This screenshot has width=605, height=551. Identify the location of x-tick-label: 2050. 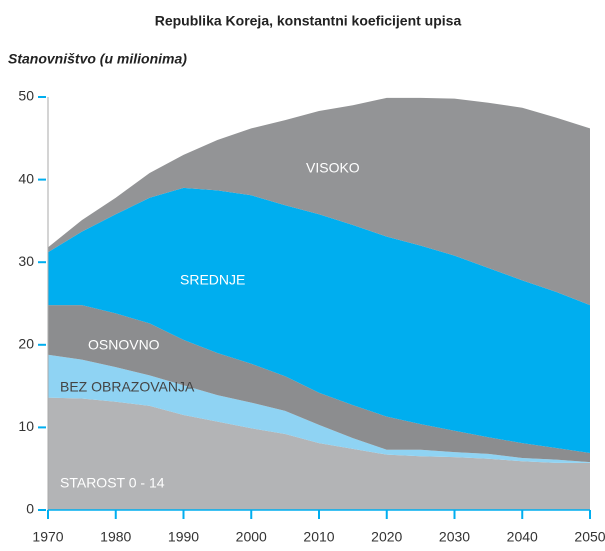
(589, 537).